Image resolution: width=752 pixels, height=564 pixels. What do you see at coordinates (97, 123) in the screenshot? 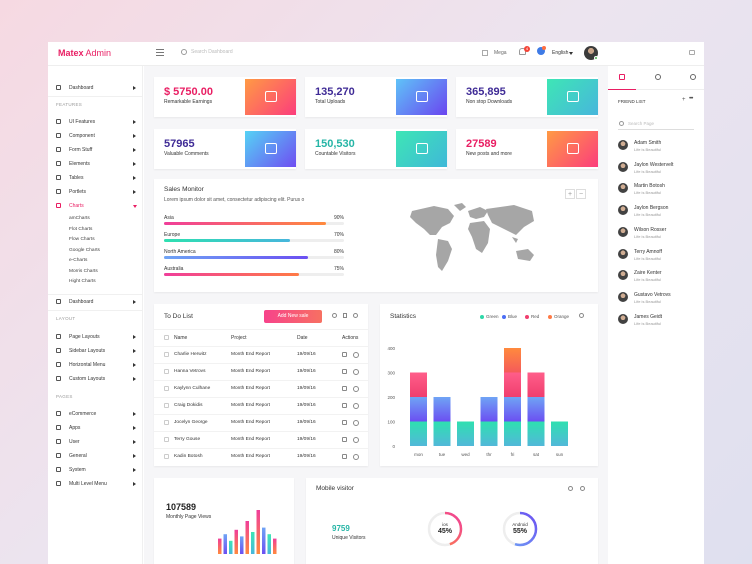
I see `sidebar-item-ui-features: UI Features` at bounding box center [97, 123].